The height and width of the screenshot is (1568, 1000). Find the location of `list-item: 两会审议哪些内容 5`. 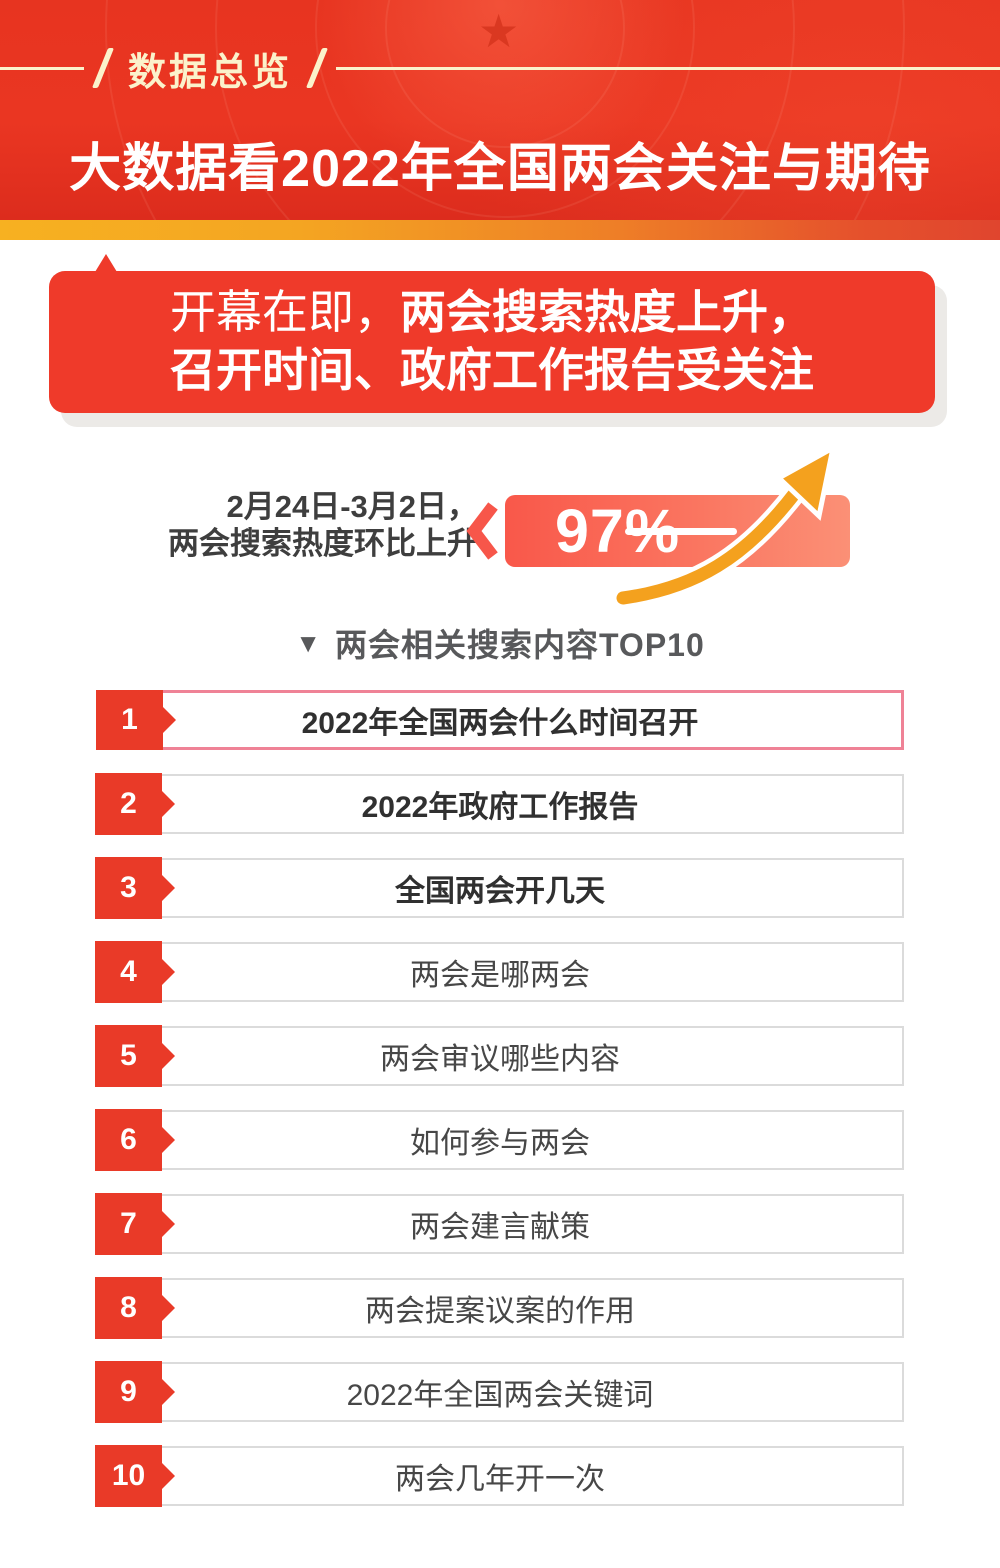

list-item: 两会审议哪些内容 5 is located at coordinates (499, 1056).